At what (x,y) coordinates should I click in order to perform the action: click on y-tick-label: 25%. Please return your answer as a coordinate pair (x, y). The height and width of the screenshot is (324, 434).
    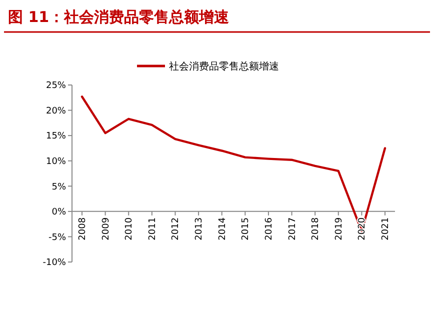
    Looking at the image, I should click on (56, 86).